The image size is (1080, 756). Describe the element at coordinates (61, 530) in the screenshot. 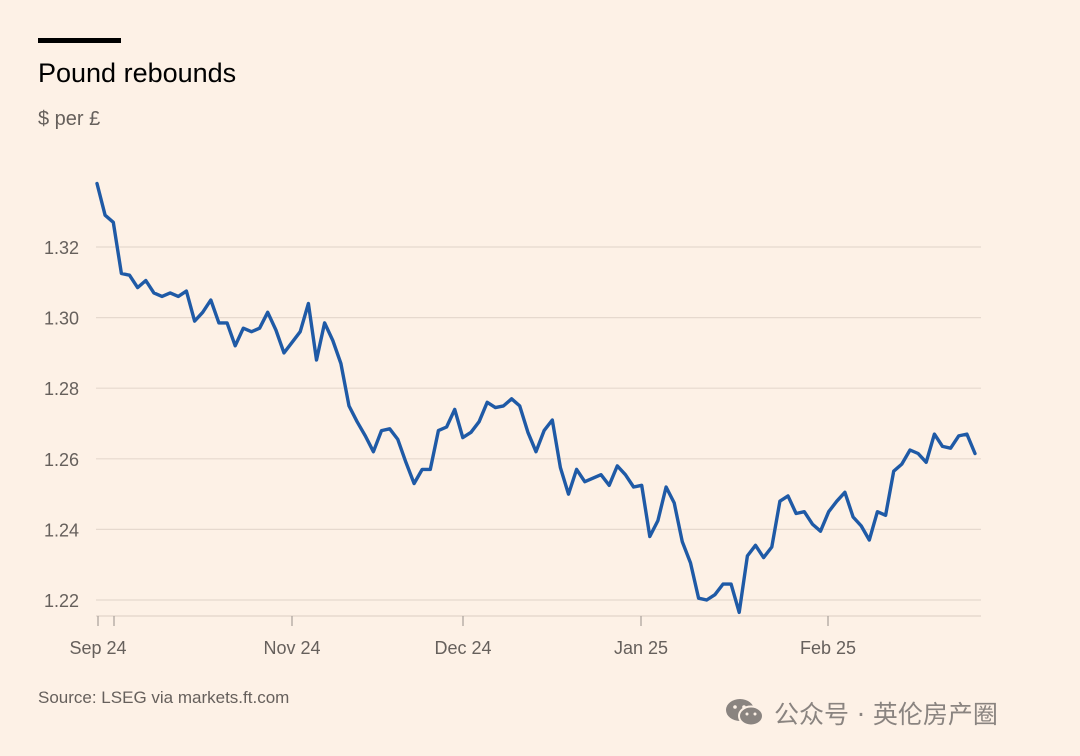

I see `y-tick-label: 1.24` at that location.